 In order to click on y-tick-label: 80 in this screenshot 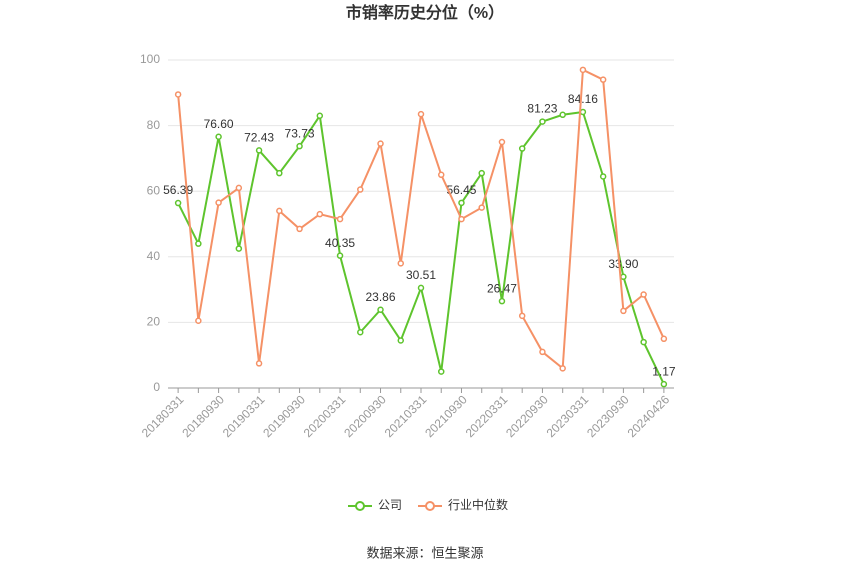, I will do `click(154, 125)`.